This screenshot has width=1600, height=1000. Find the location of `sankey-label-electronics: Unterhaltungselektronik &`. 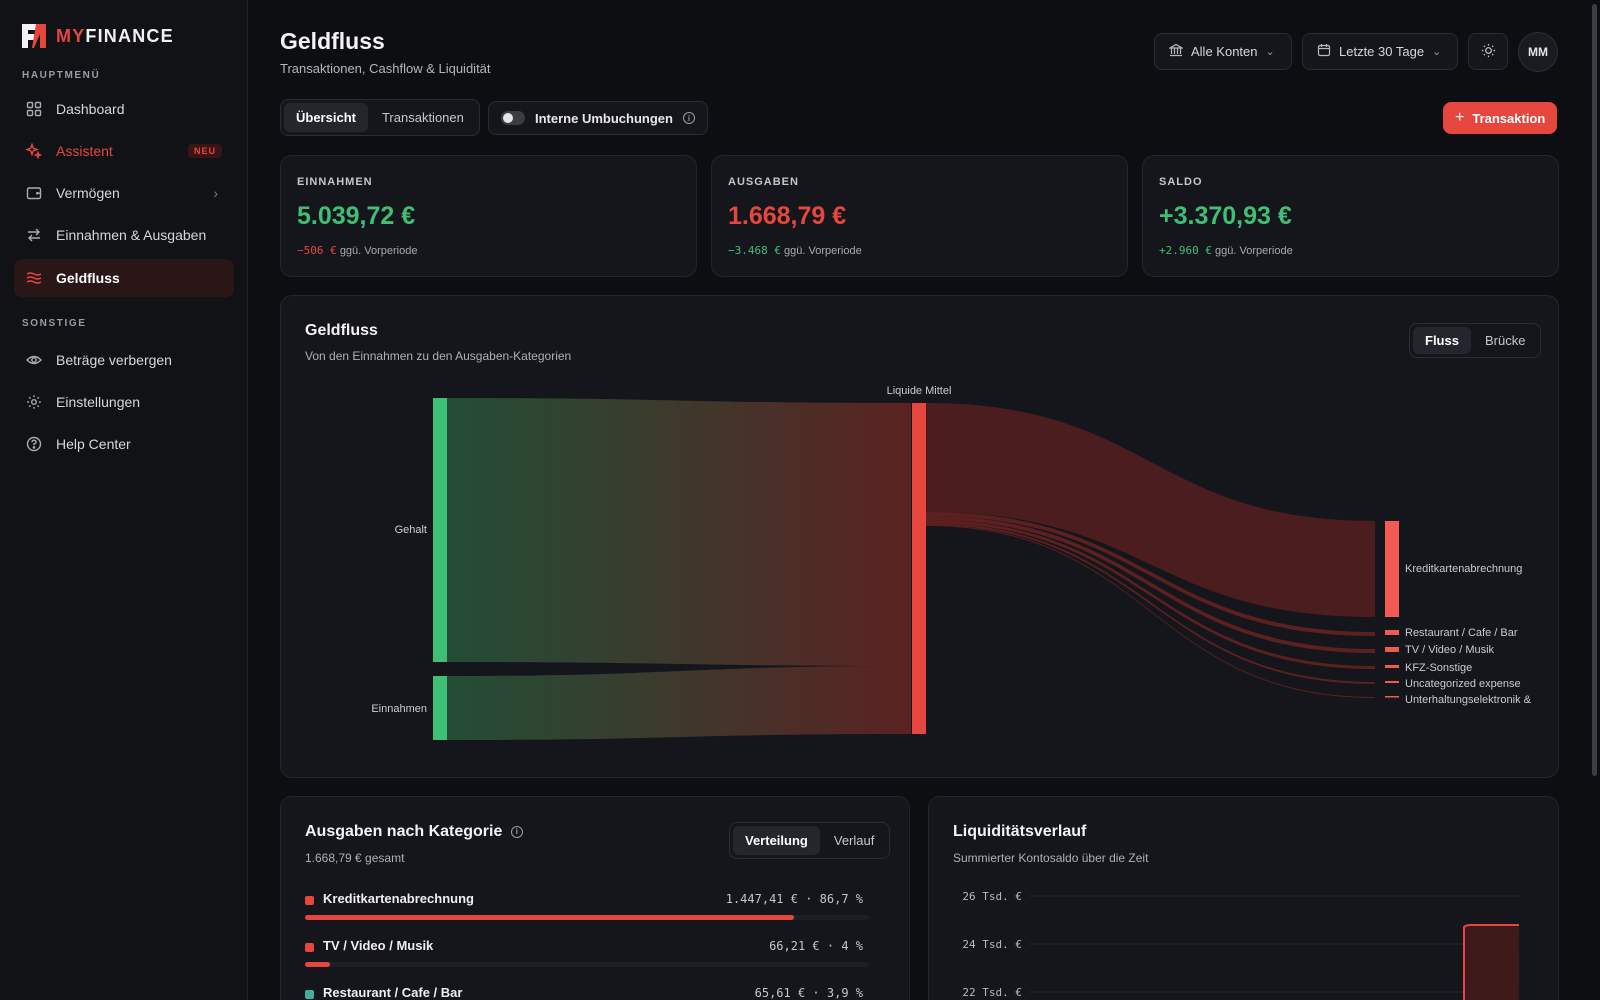

sankey-label-electronics: Unterhaltungselektronik & is located at coordinates (1468, 700).